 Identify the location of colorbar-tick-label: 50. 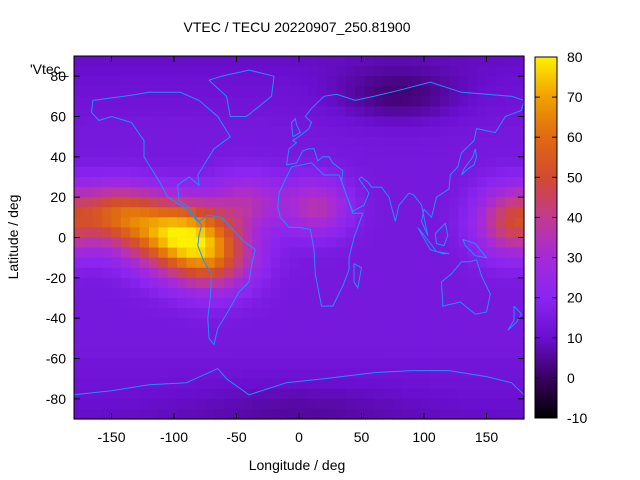
(575, 177).